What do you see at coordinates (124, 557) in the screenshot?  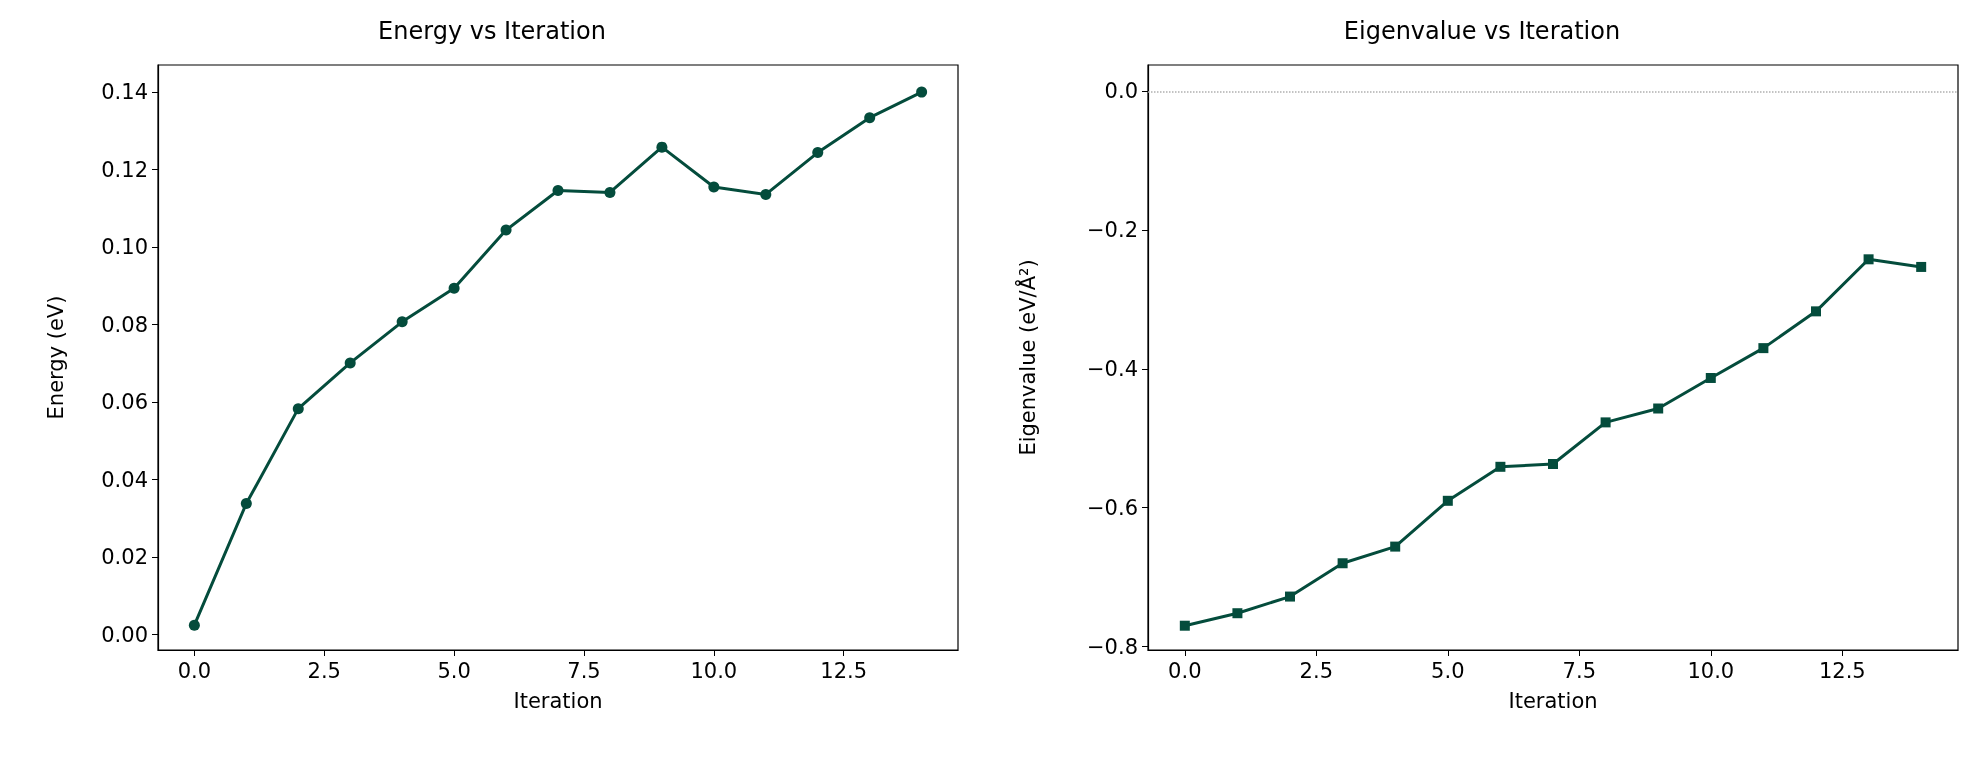 I see `y-tick-label: 0.02` at bounding box center [124, 557].